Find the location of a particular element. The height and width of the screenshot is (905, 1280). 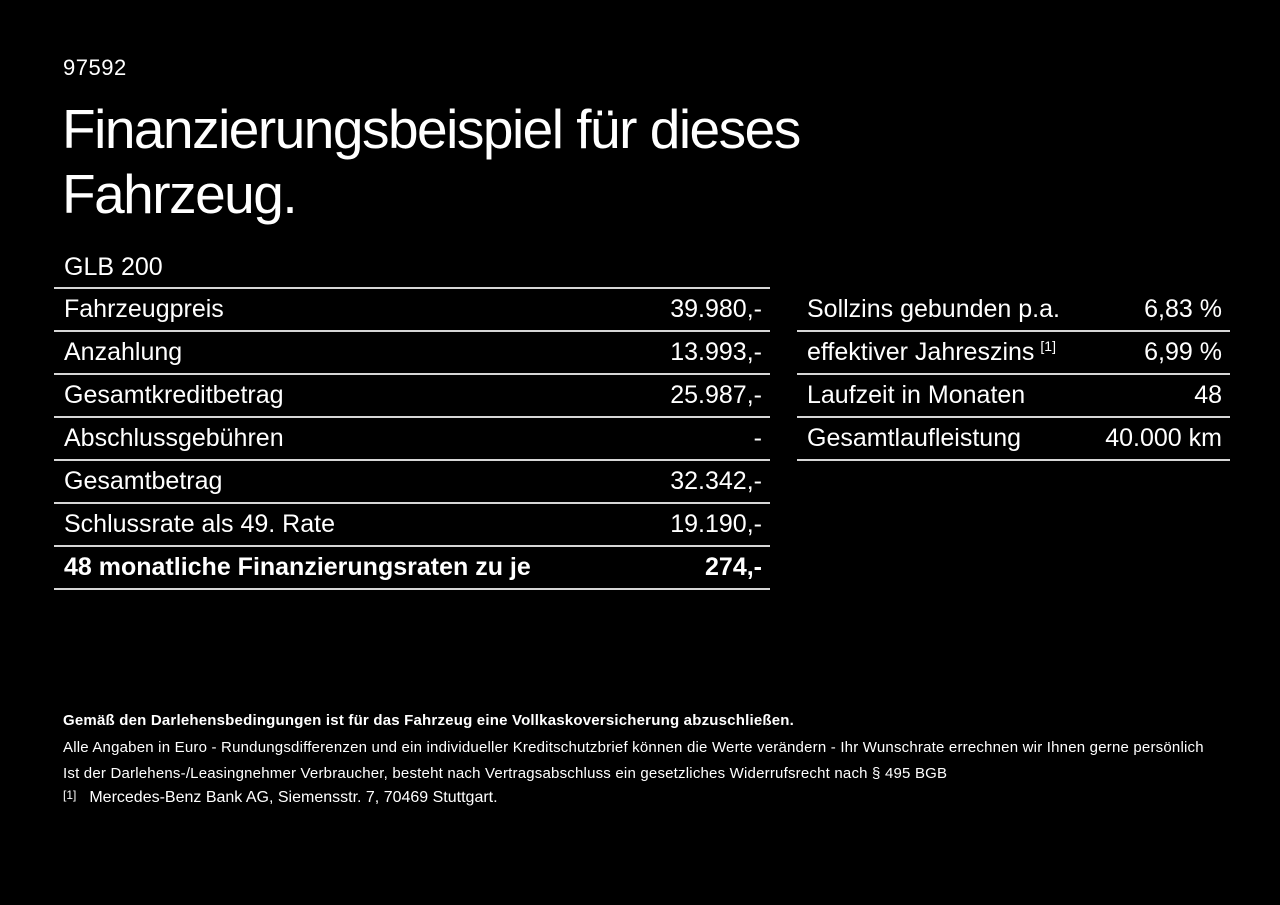

table-row: Sollzins gebunden p.a. 6,83 % is located at coordinates (1013, 310).